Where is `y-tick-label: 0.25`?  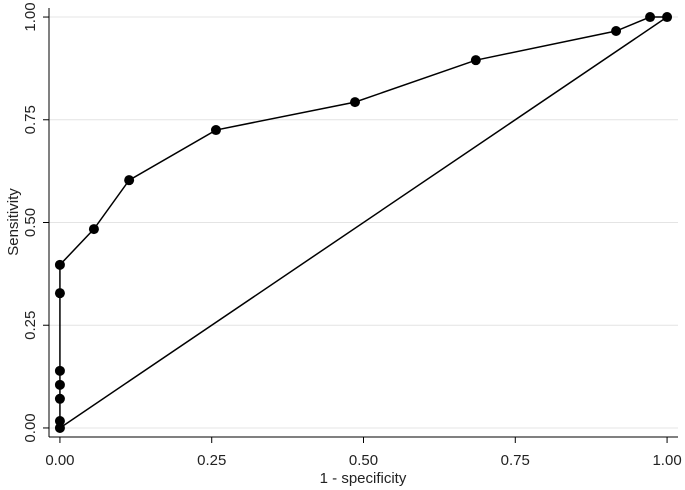
y-tick-label: 0.25 is located at coordinates (30, 325).